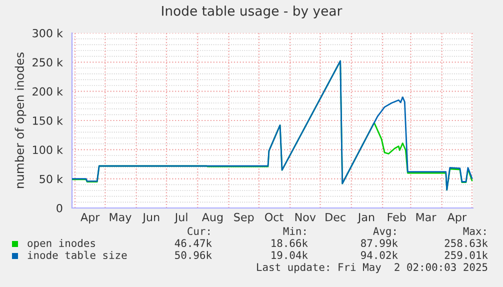  Describe the element at coordinates (290, 243) in the screenshot. I see `text: 18.66k` at that location.